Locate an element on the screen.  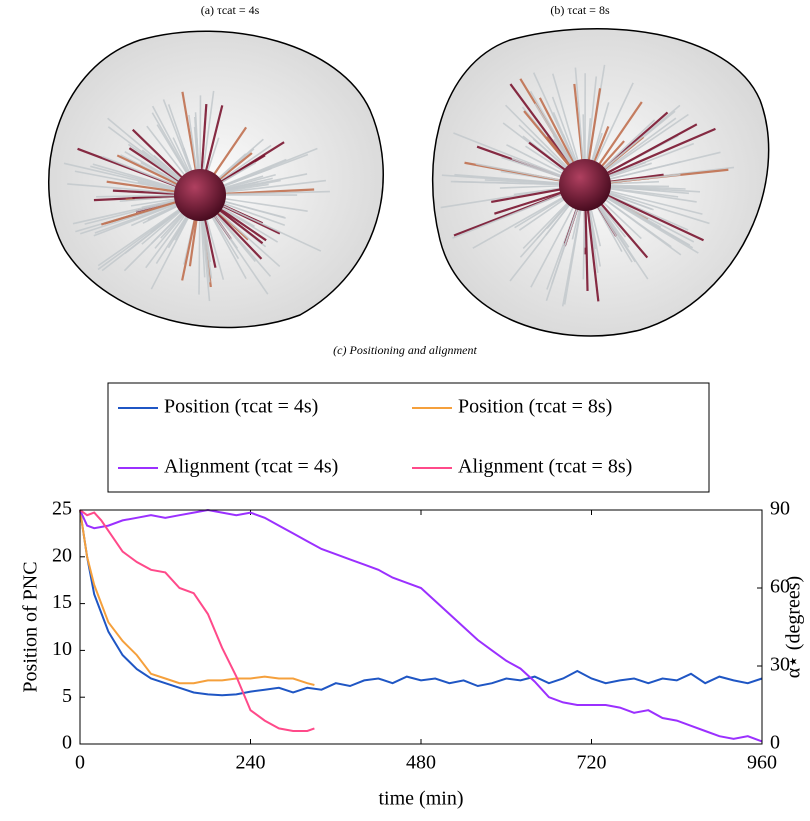
y-tick-label: 0 is located at coordinates (67, 743).